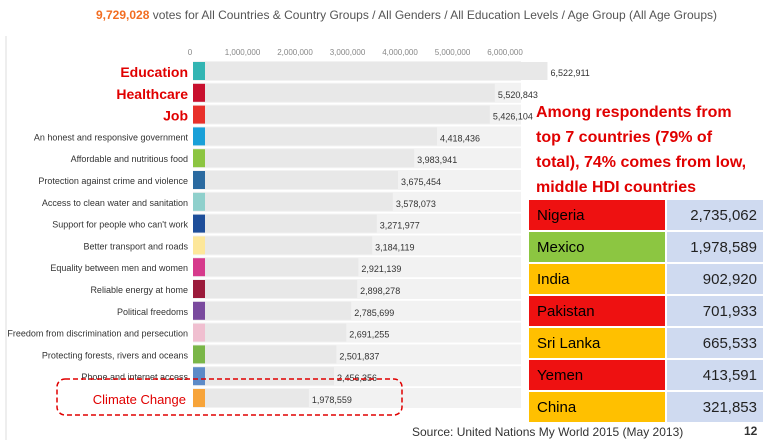  I want to click on value-label: 3,271,977, so click(400, 226).